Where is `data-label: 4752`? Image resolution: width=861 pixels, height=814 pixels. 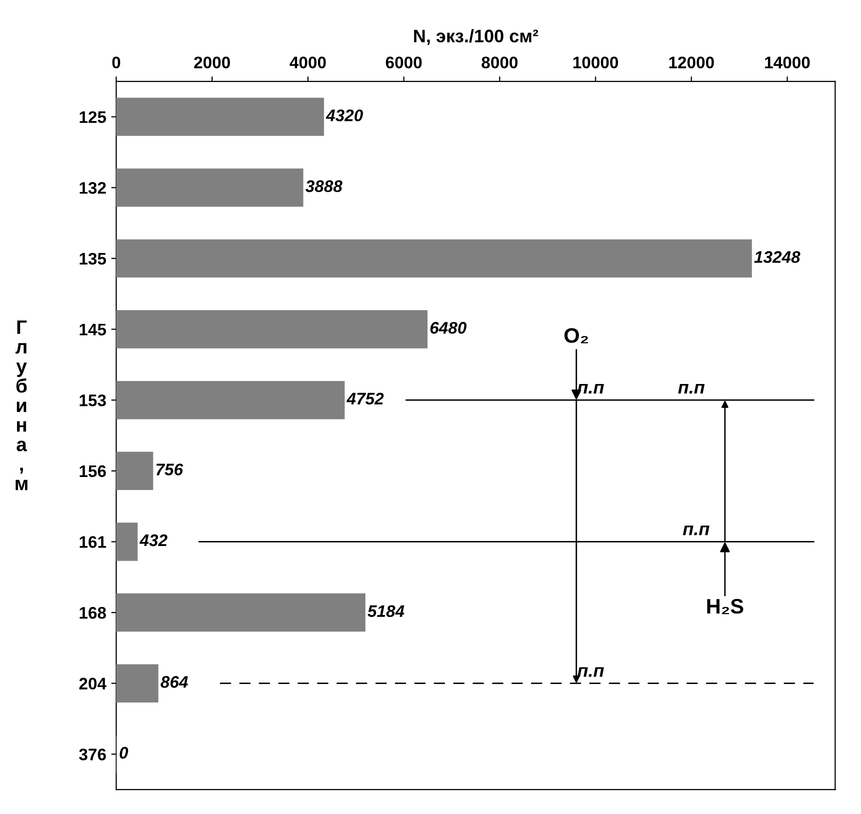 data-label: 4752 is located at coordinates (365, 398).